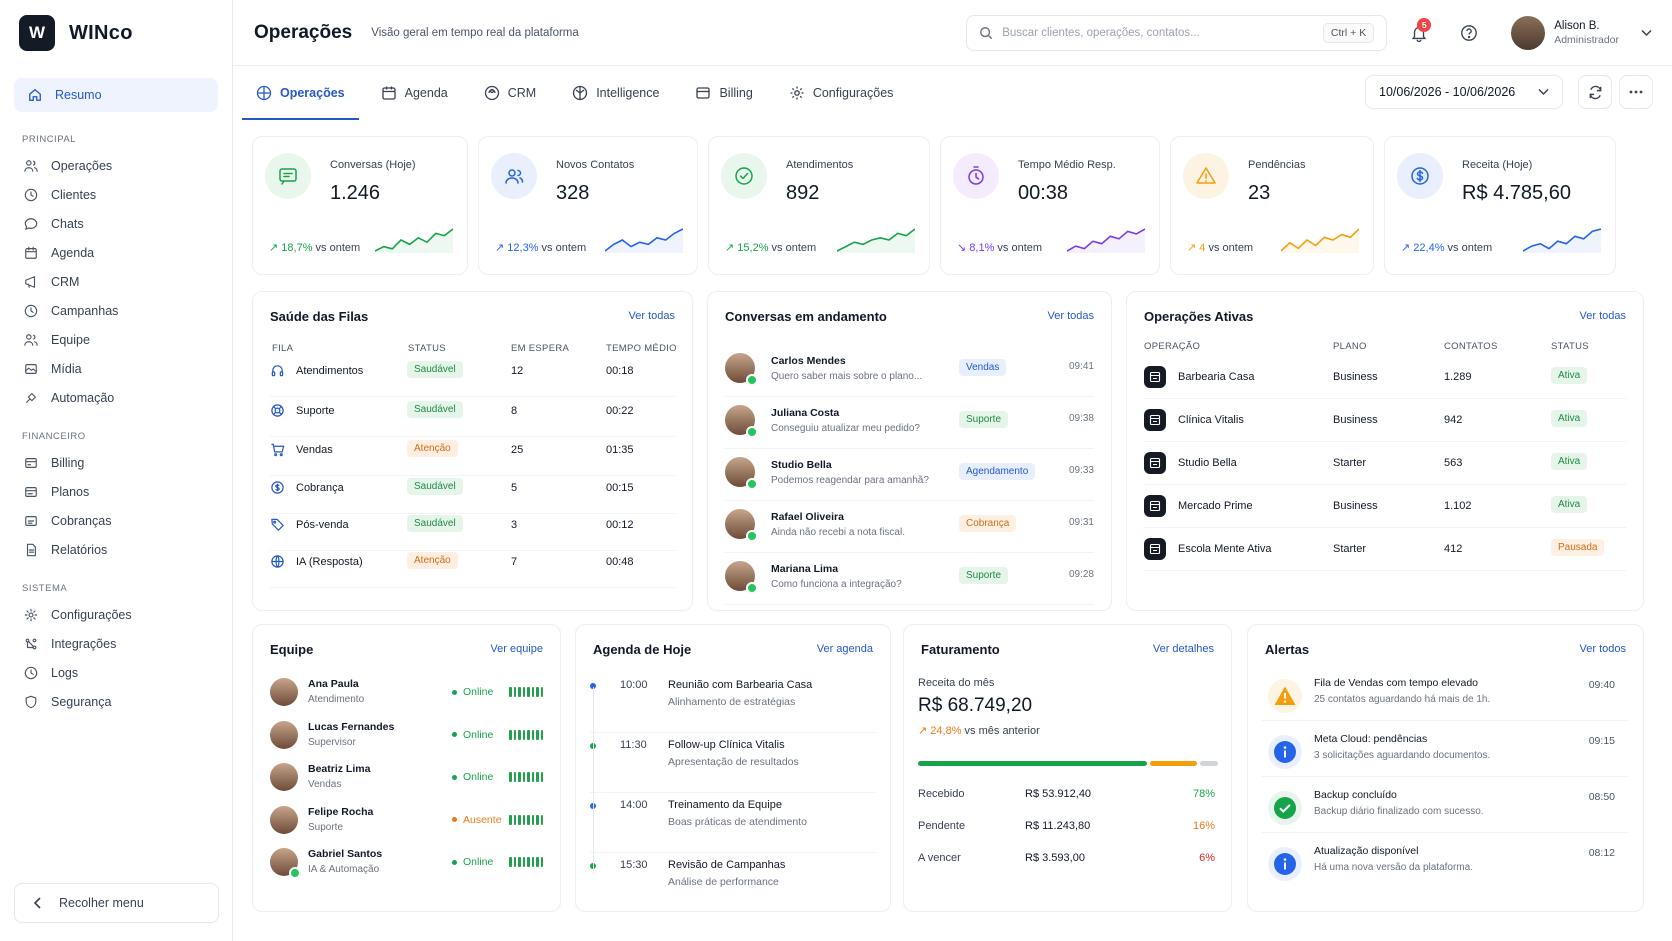  I want to click on table-row: Suporte Saudável 8 00:22, so click(472, 418).